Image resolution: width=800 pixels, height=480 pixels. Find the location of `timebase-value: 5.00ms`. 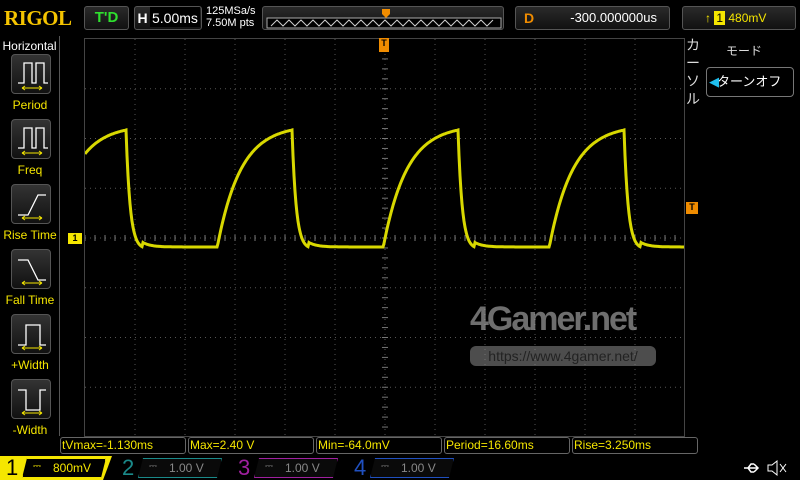

timebase-value: 5.00ms is located at coordinates (175, 17).